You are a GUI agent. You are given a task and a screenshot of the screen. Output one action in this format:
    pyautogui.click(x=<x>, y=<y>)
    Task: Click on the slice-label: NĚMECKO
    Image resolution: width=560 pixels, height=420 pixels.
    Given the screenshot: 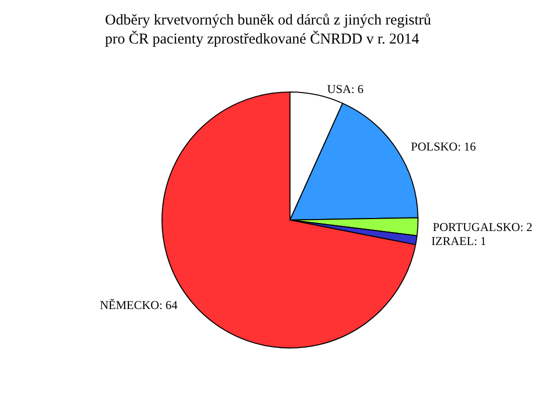 What is the action you would take?
    pyautogui.click(x=130, y=305)
    